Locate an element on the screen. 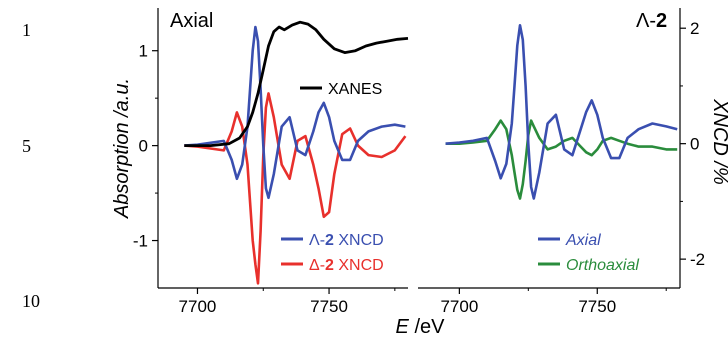 Image resolution: width=728 pixels, height=342 pixels. right-y-tick-label: 0 is located at coordinates (694, 144).